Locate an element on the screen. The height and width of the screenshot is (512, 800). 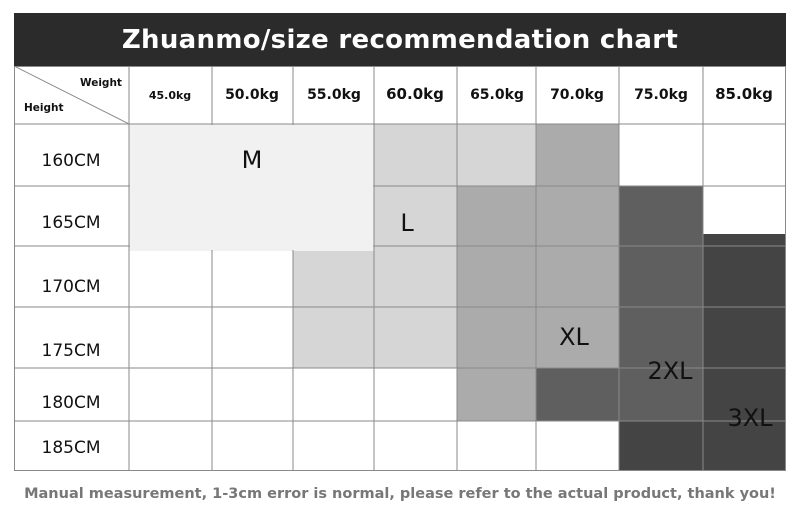
size-zone-m-fill is located at coordinates (251, 187).